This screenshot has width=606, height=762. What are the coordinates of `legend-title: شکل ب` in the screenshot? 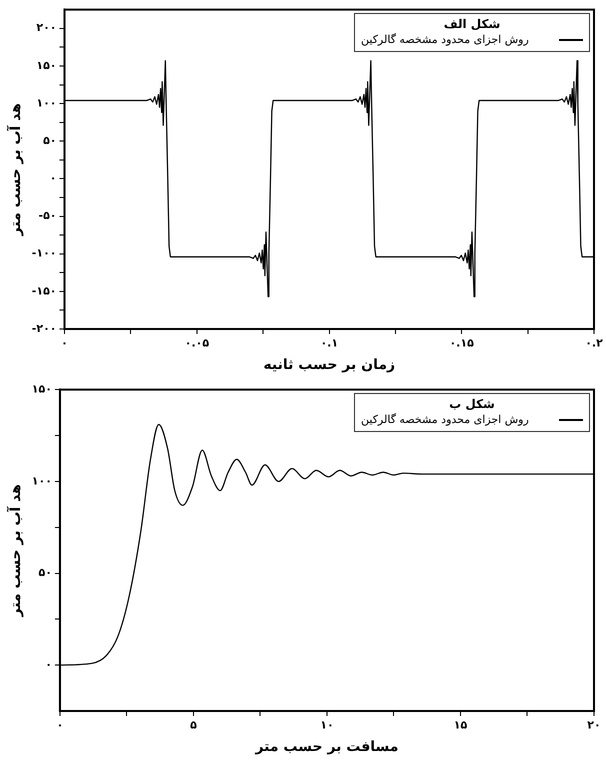 It's located at (472, 404).